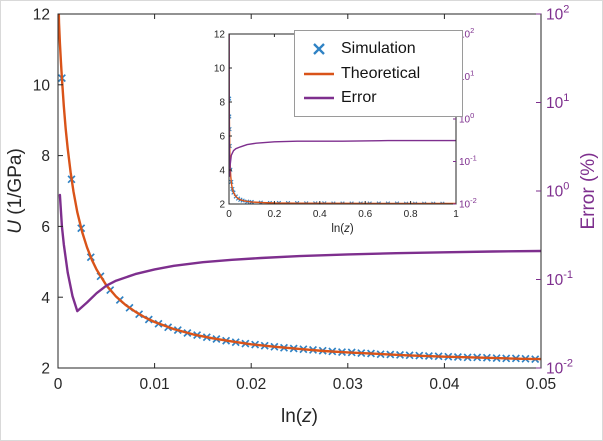 This screenshot has height=441, width=603. I want to click on x-marker-icon, so click(319, 49).